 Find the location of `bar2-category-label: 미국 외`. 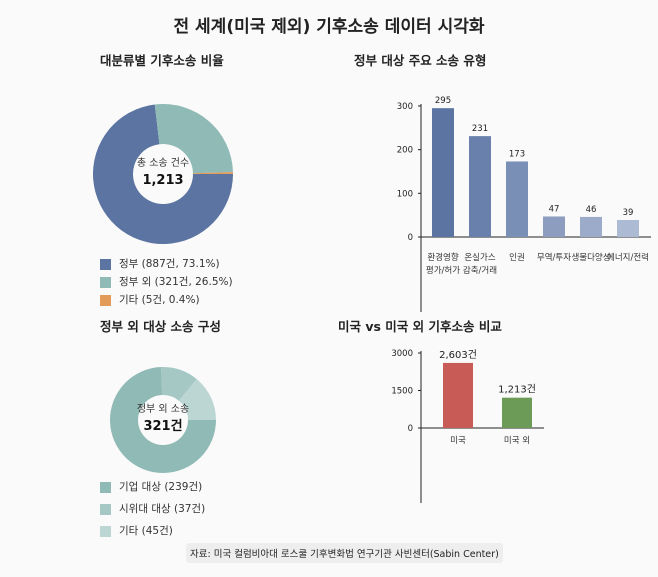

bar2-category-label: 미국 외 is located at coordinates (517, 440).